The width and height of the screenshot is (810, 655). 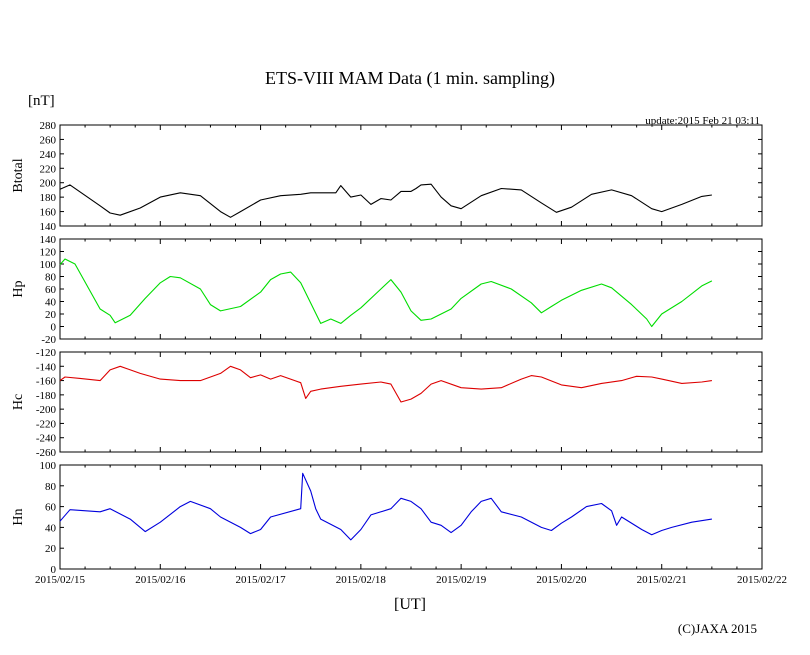 What do you see at coordinates (385, 200) in the screenshot?
I see `series-line-btotal` at bounding box center [385, 200].